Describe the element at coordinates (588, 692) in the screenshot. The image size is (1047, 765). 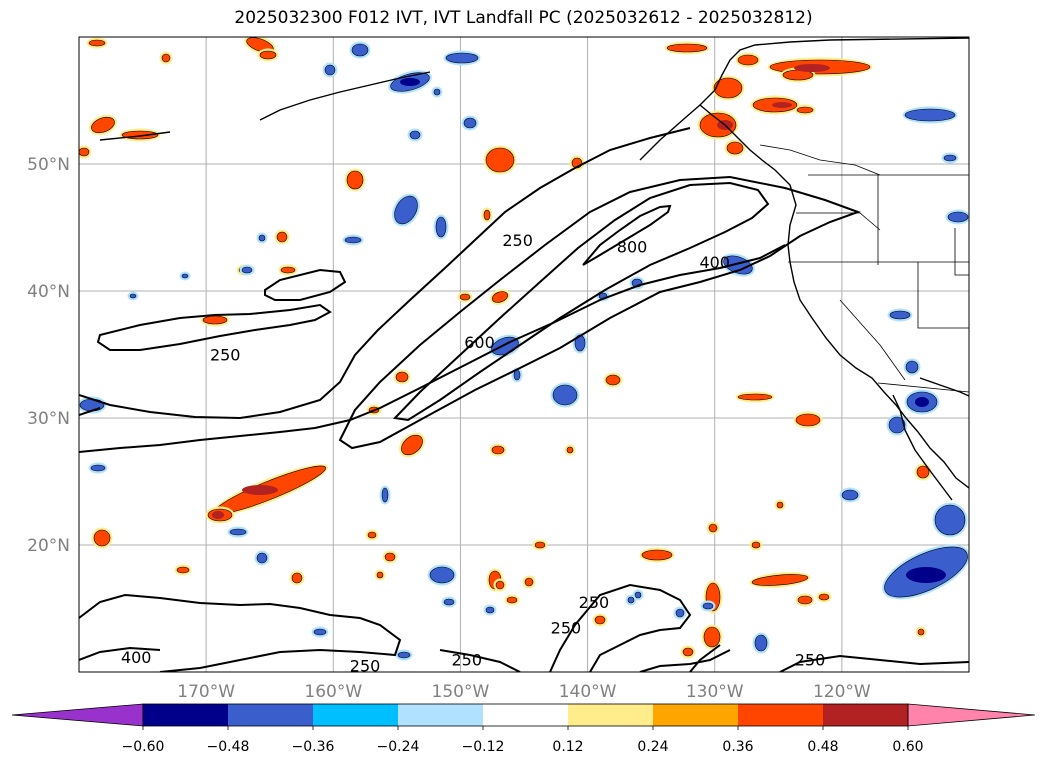
I see `longitude-label: 140°W` at that location.